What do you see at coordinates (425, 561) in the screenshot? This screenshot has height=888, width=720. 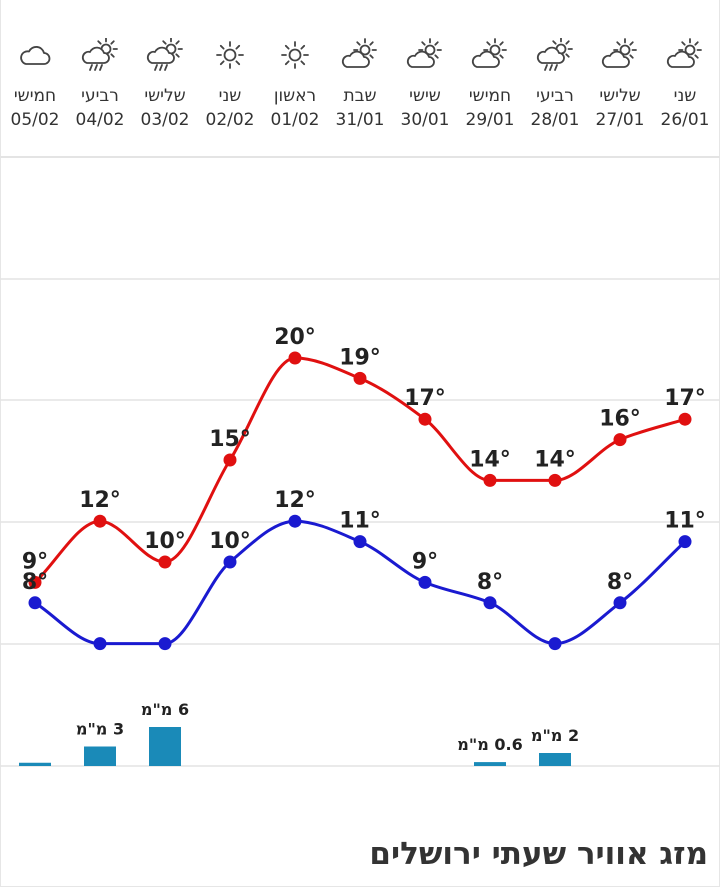 I see `low-temperature-label: 9°` at bounding box center [425, 561].